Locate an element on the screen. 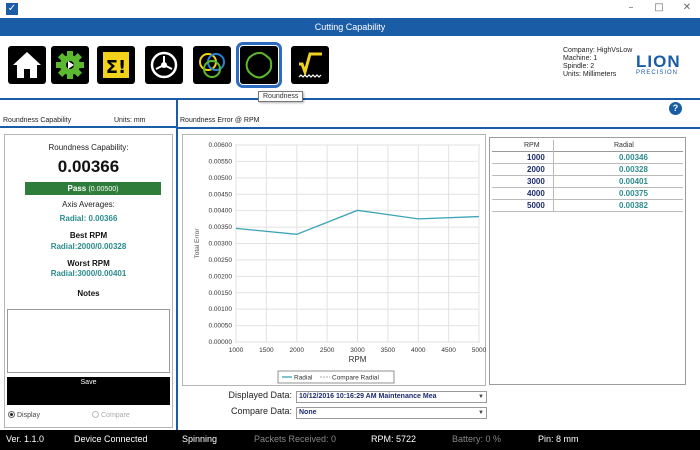 Image resolution: width=700 pixels, height=450 pixels. y-tick-label: 0.00000 is located at coordinates (221, 342).